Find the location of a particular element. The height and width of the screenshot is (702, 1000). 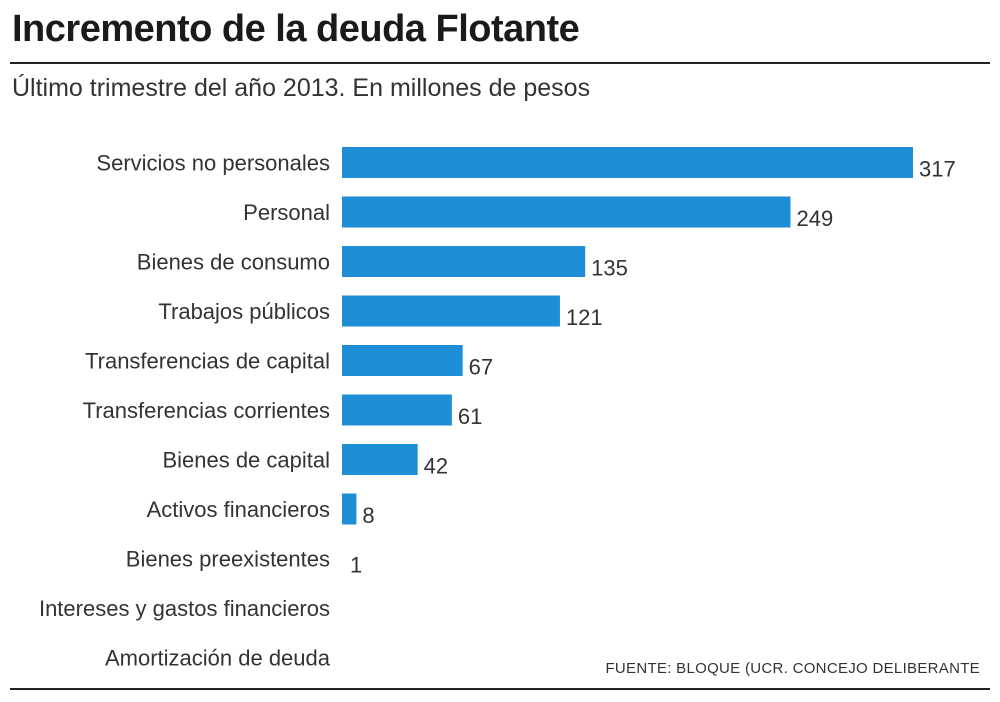

category-label: Servicios no personales is located at coordinates (213, 163).